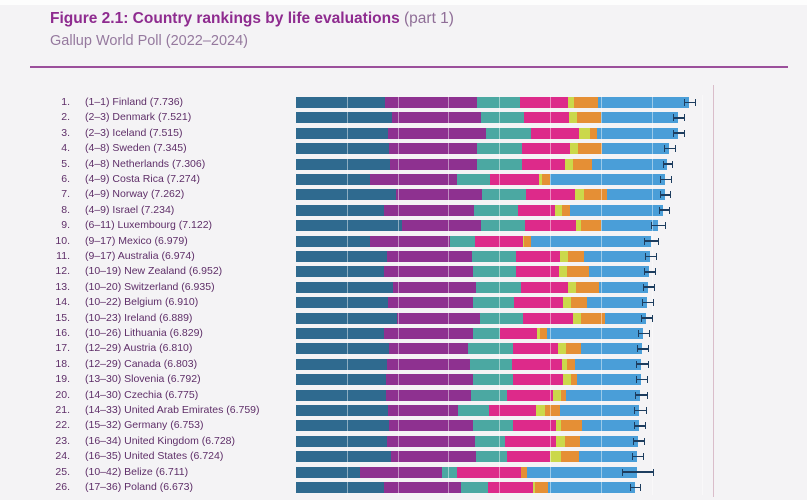 This screenshot has width=807, height=500. What do you see at coordinates (403, 425) in the screenshot?
I see `country-row: 22. (15–32) Germany (6.753)` at bounding box center [403, 425].